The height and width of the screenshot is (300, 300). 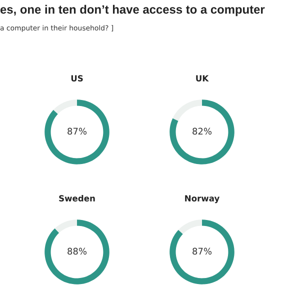 I want to click on chart-title: UK, so click(x=202, y=78).